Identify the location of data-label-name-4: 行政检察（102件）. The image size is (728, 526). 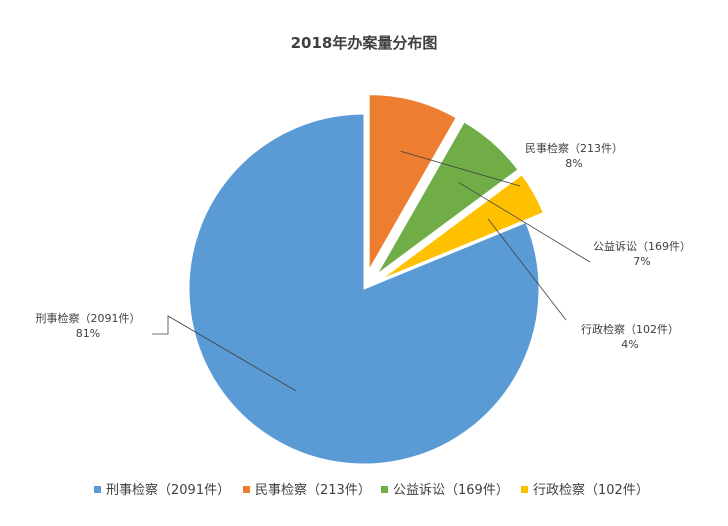
(630, 329).